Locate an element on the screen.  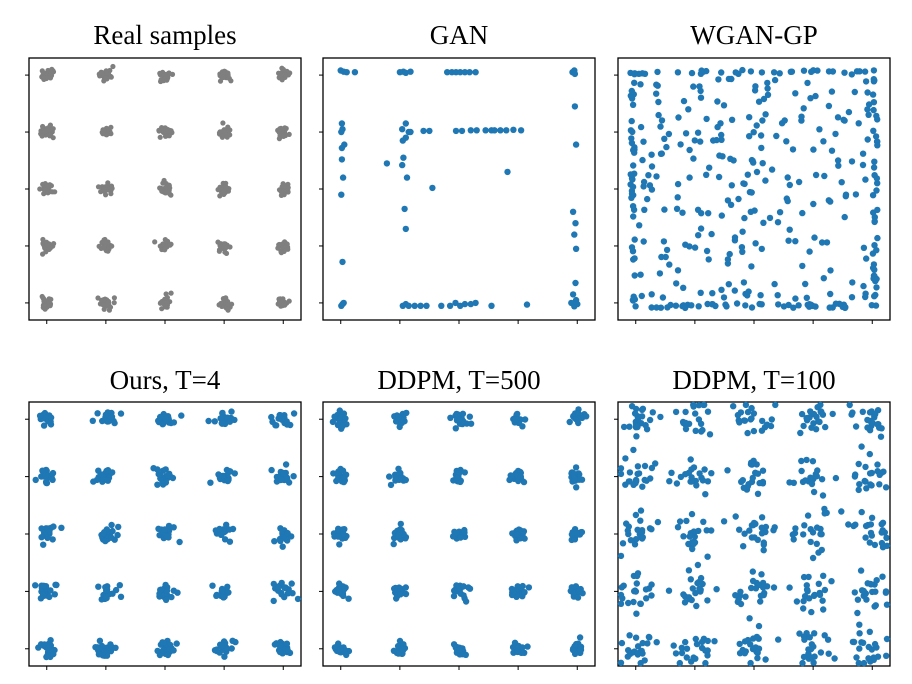
subplot-title: GAN is located at coordinates (459, 35).